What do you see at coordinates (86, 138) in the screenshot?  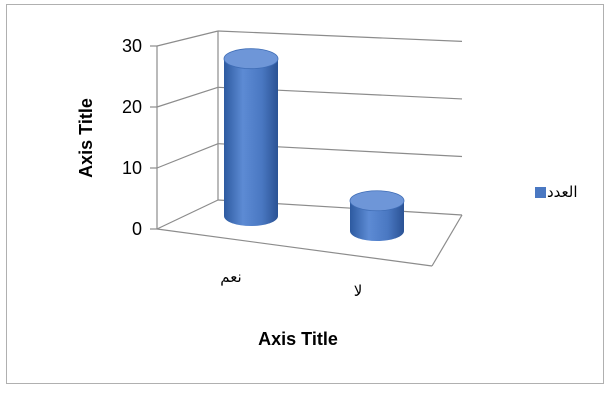 I see `y-axis-title: Axis Title` at bounding box center [86, 138].